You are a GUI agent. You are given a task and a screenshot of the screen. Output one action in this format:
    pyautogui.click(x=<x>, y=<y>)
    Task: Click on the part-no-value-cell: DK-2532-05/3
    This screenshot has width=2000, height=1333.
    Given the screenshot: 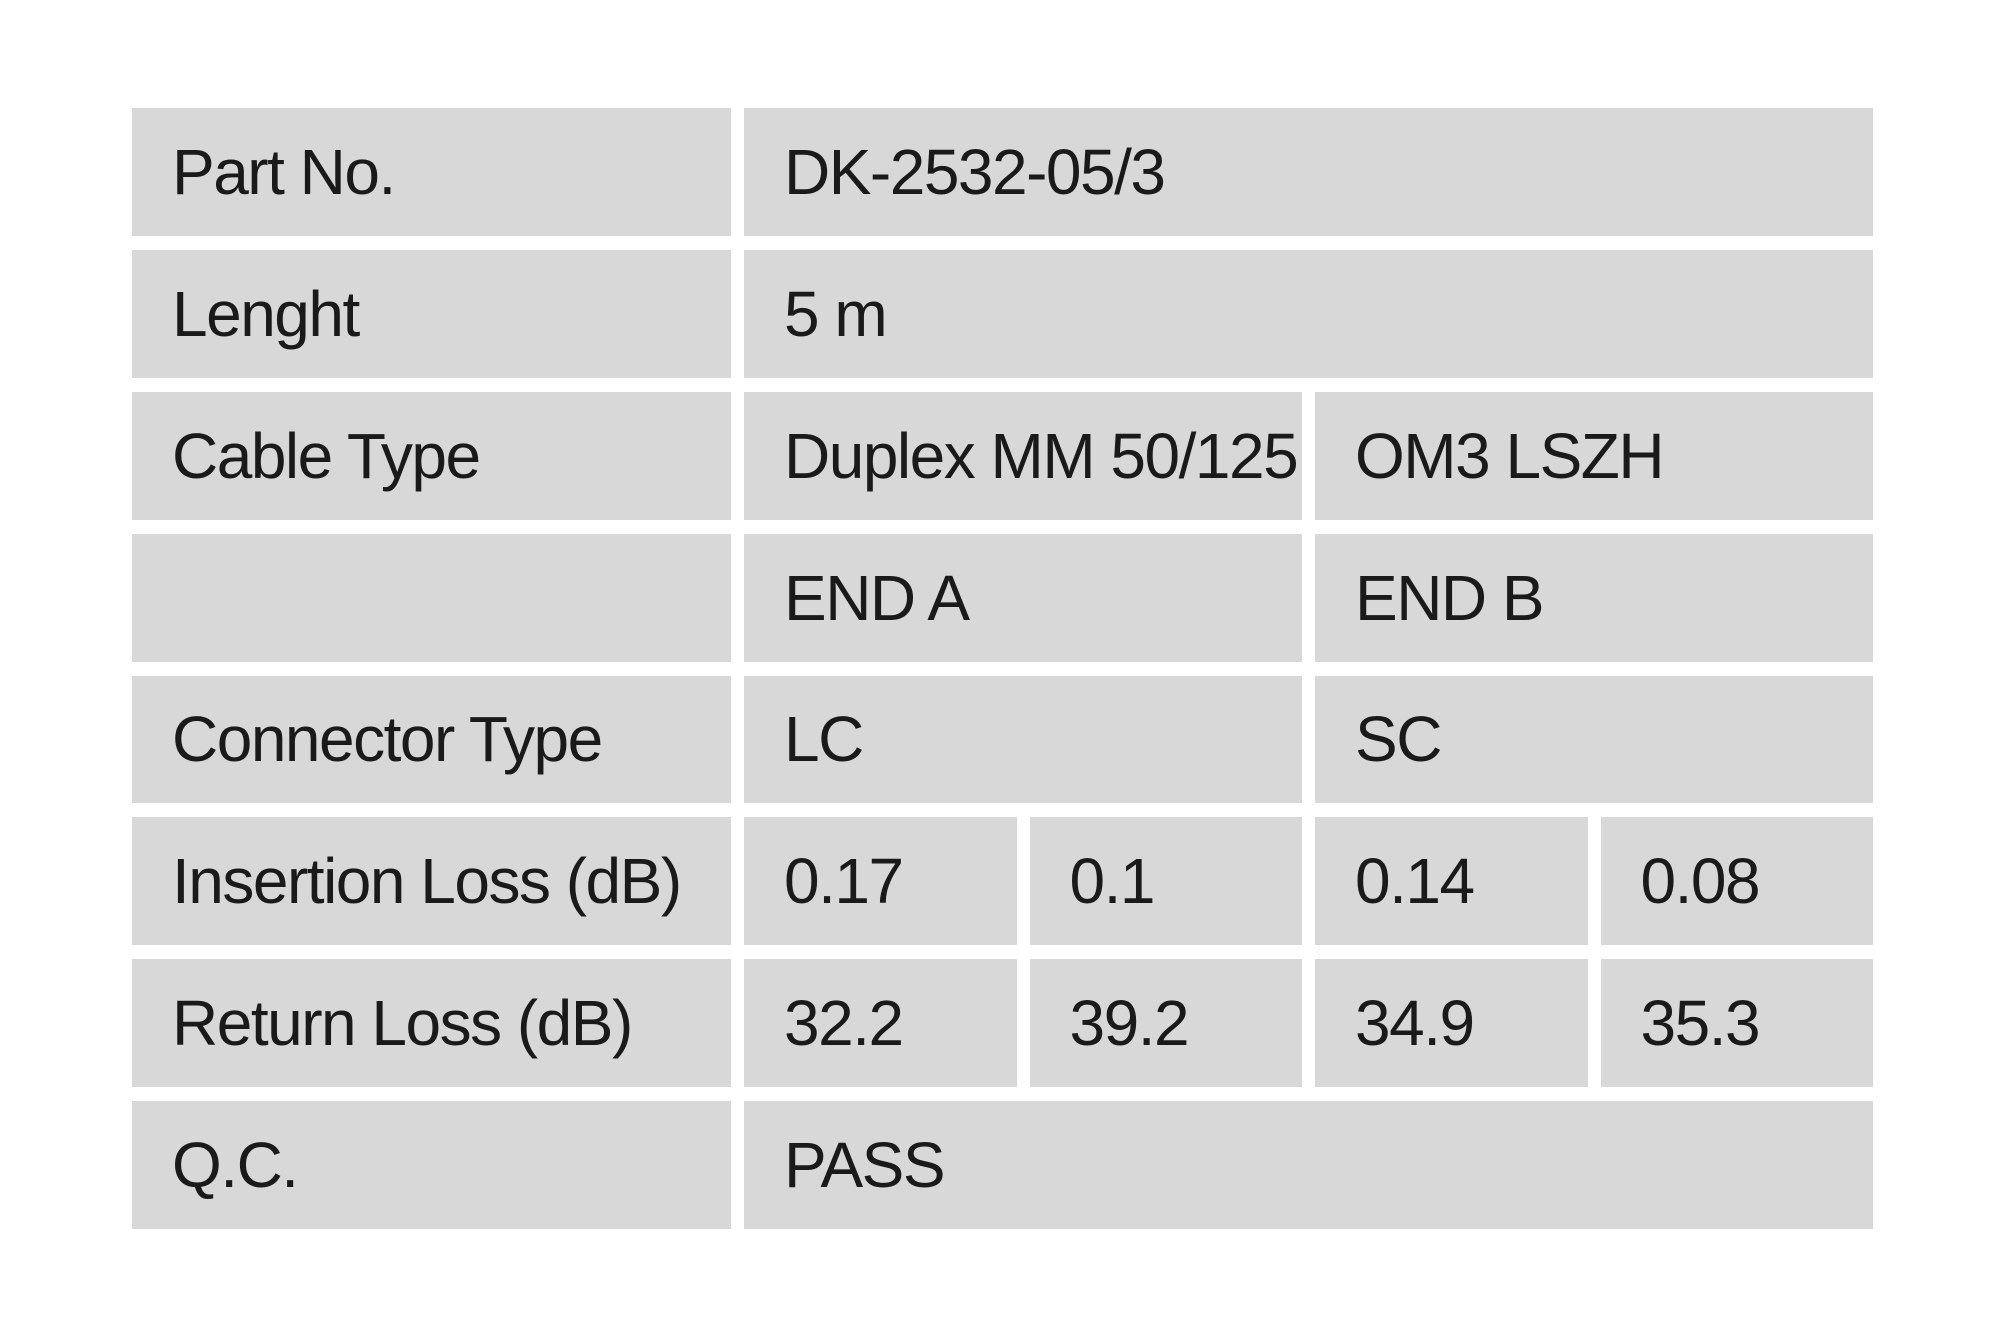 What is the action you would take?
    pyautogui.click(x=1308, y=172)
    